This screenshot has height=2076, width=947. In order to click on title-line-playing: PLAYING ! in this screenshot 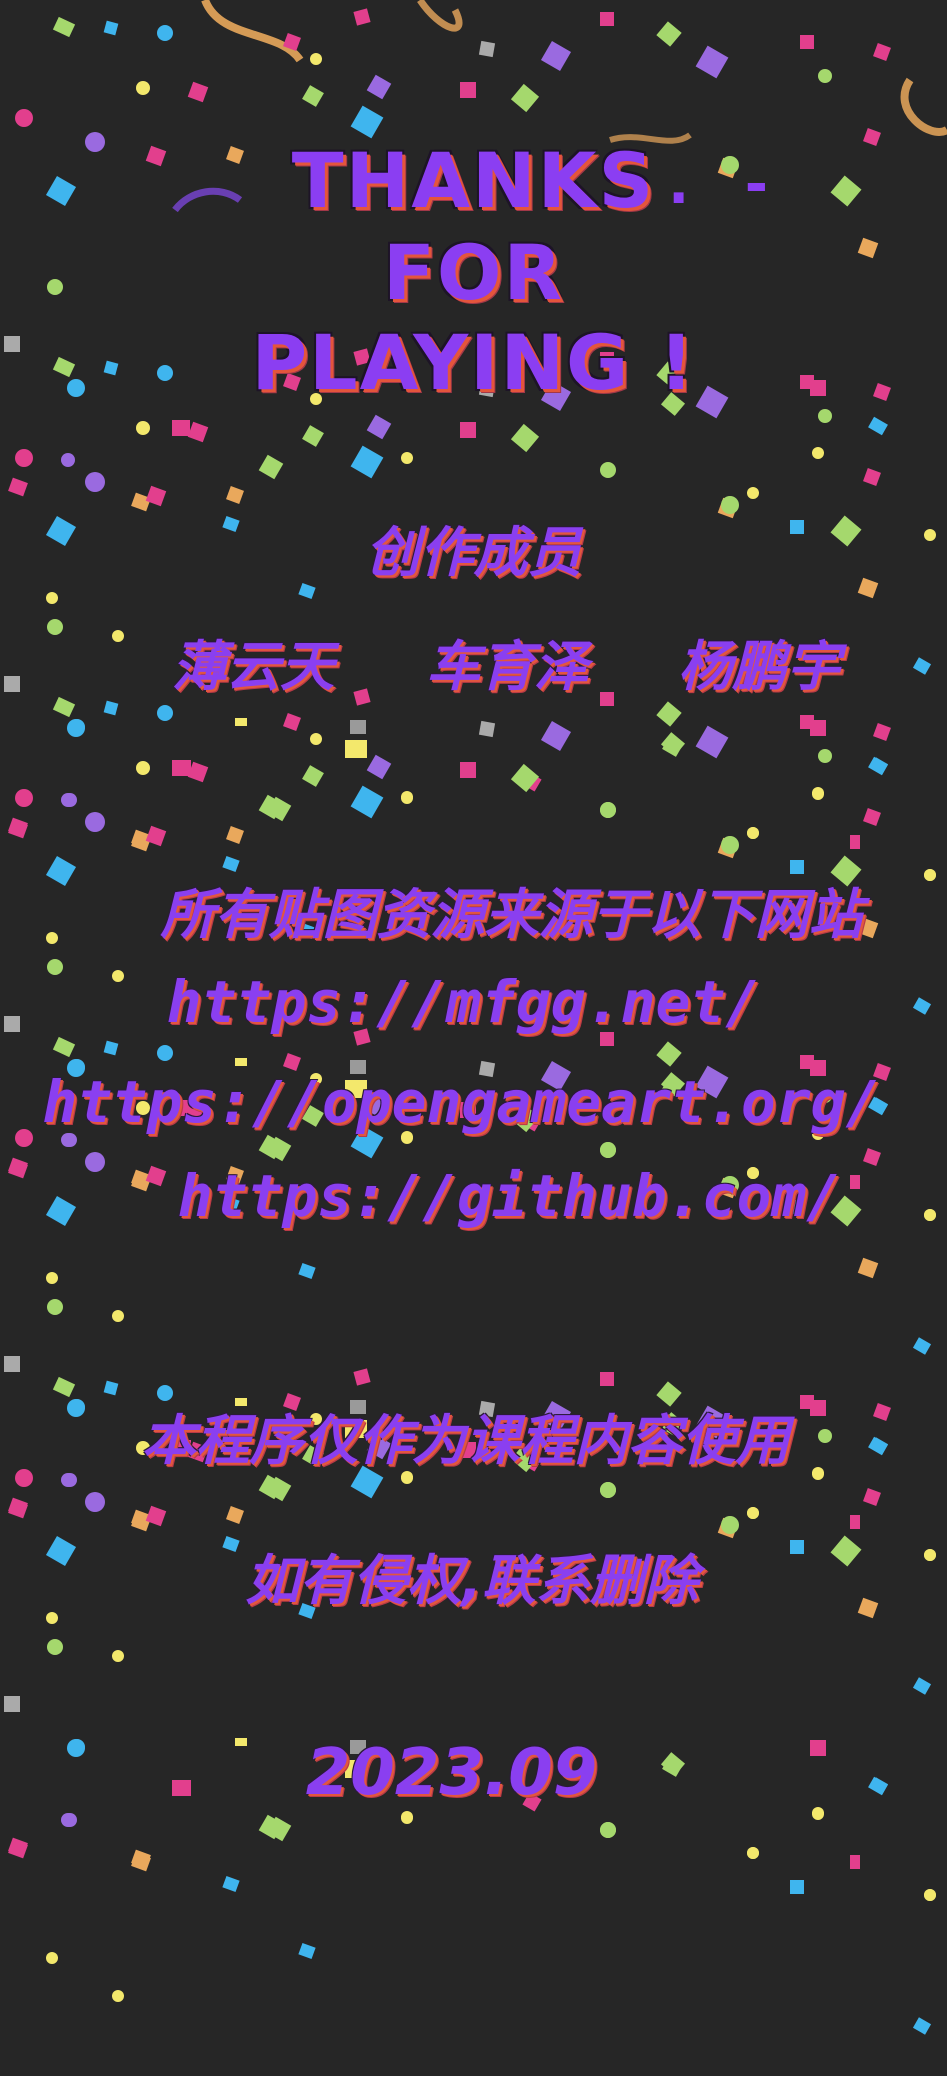, I will do `click(473, 362)`.